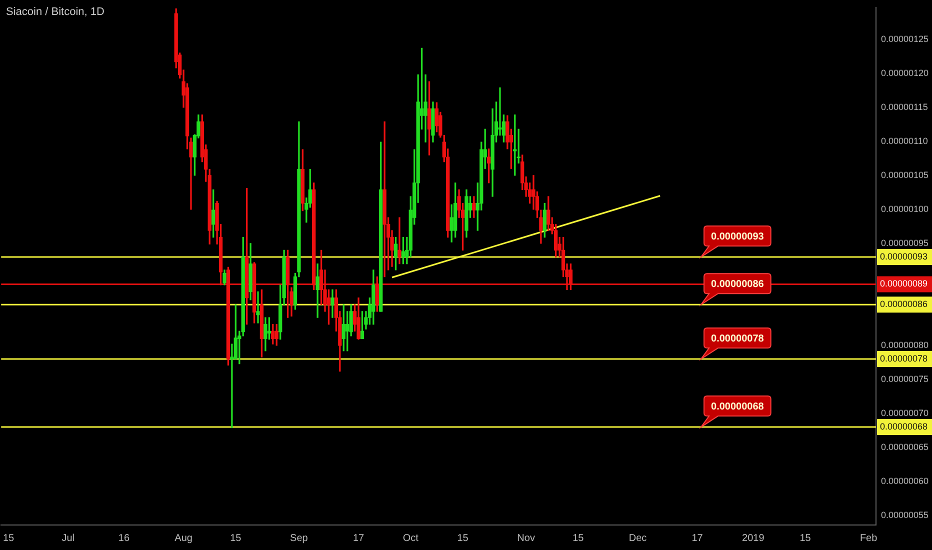 The height and width of the screenshot is (550, 932). I want to click on ref-line-label: 0.00000068, so click(904, 427).